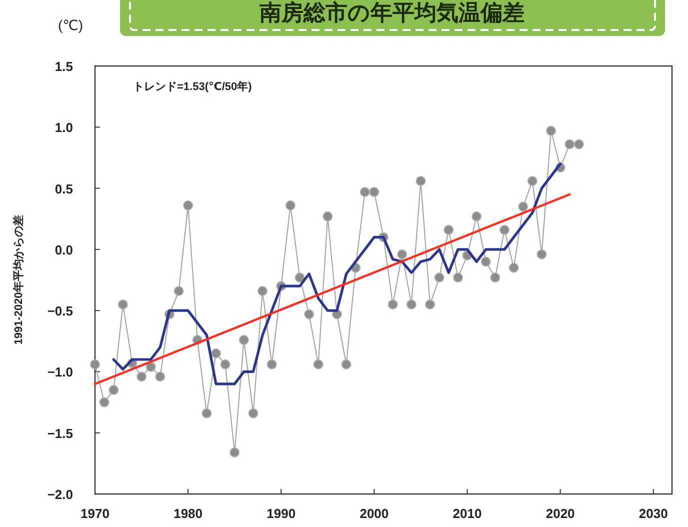 The image size is (688, 527). I want to click on x-tick-label: 2020, so click(560, 513).